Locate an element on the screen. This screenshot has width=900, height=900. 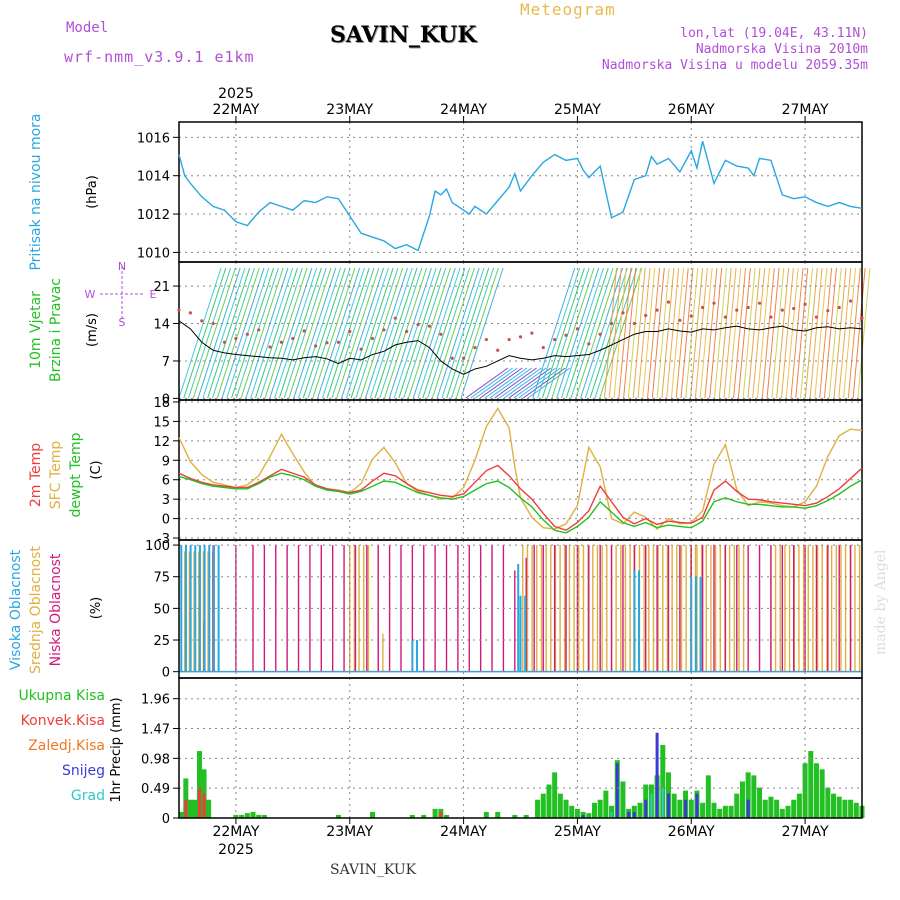
temp-units: (C) is located at coordinates (96, 469).